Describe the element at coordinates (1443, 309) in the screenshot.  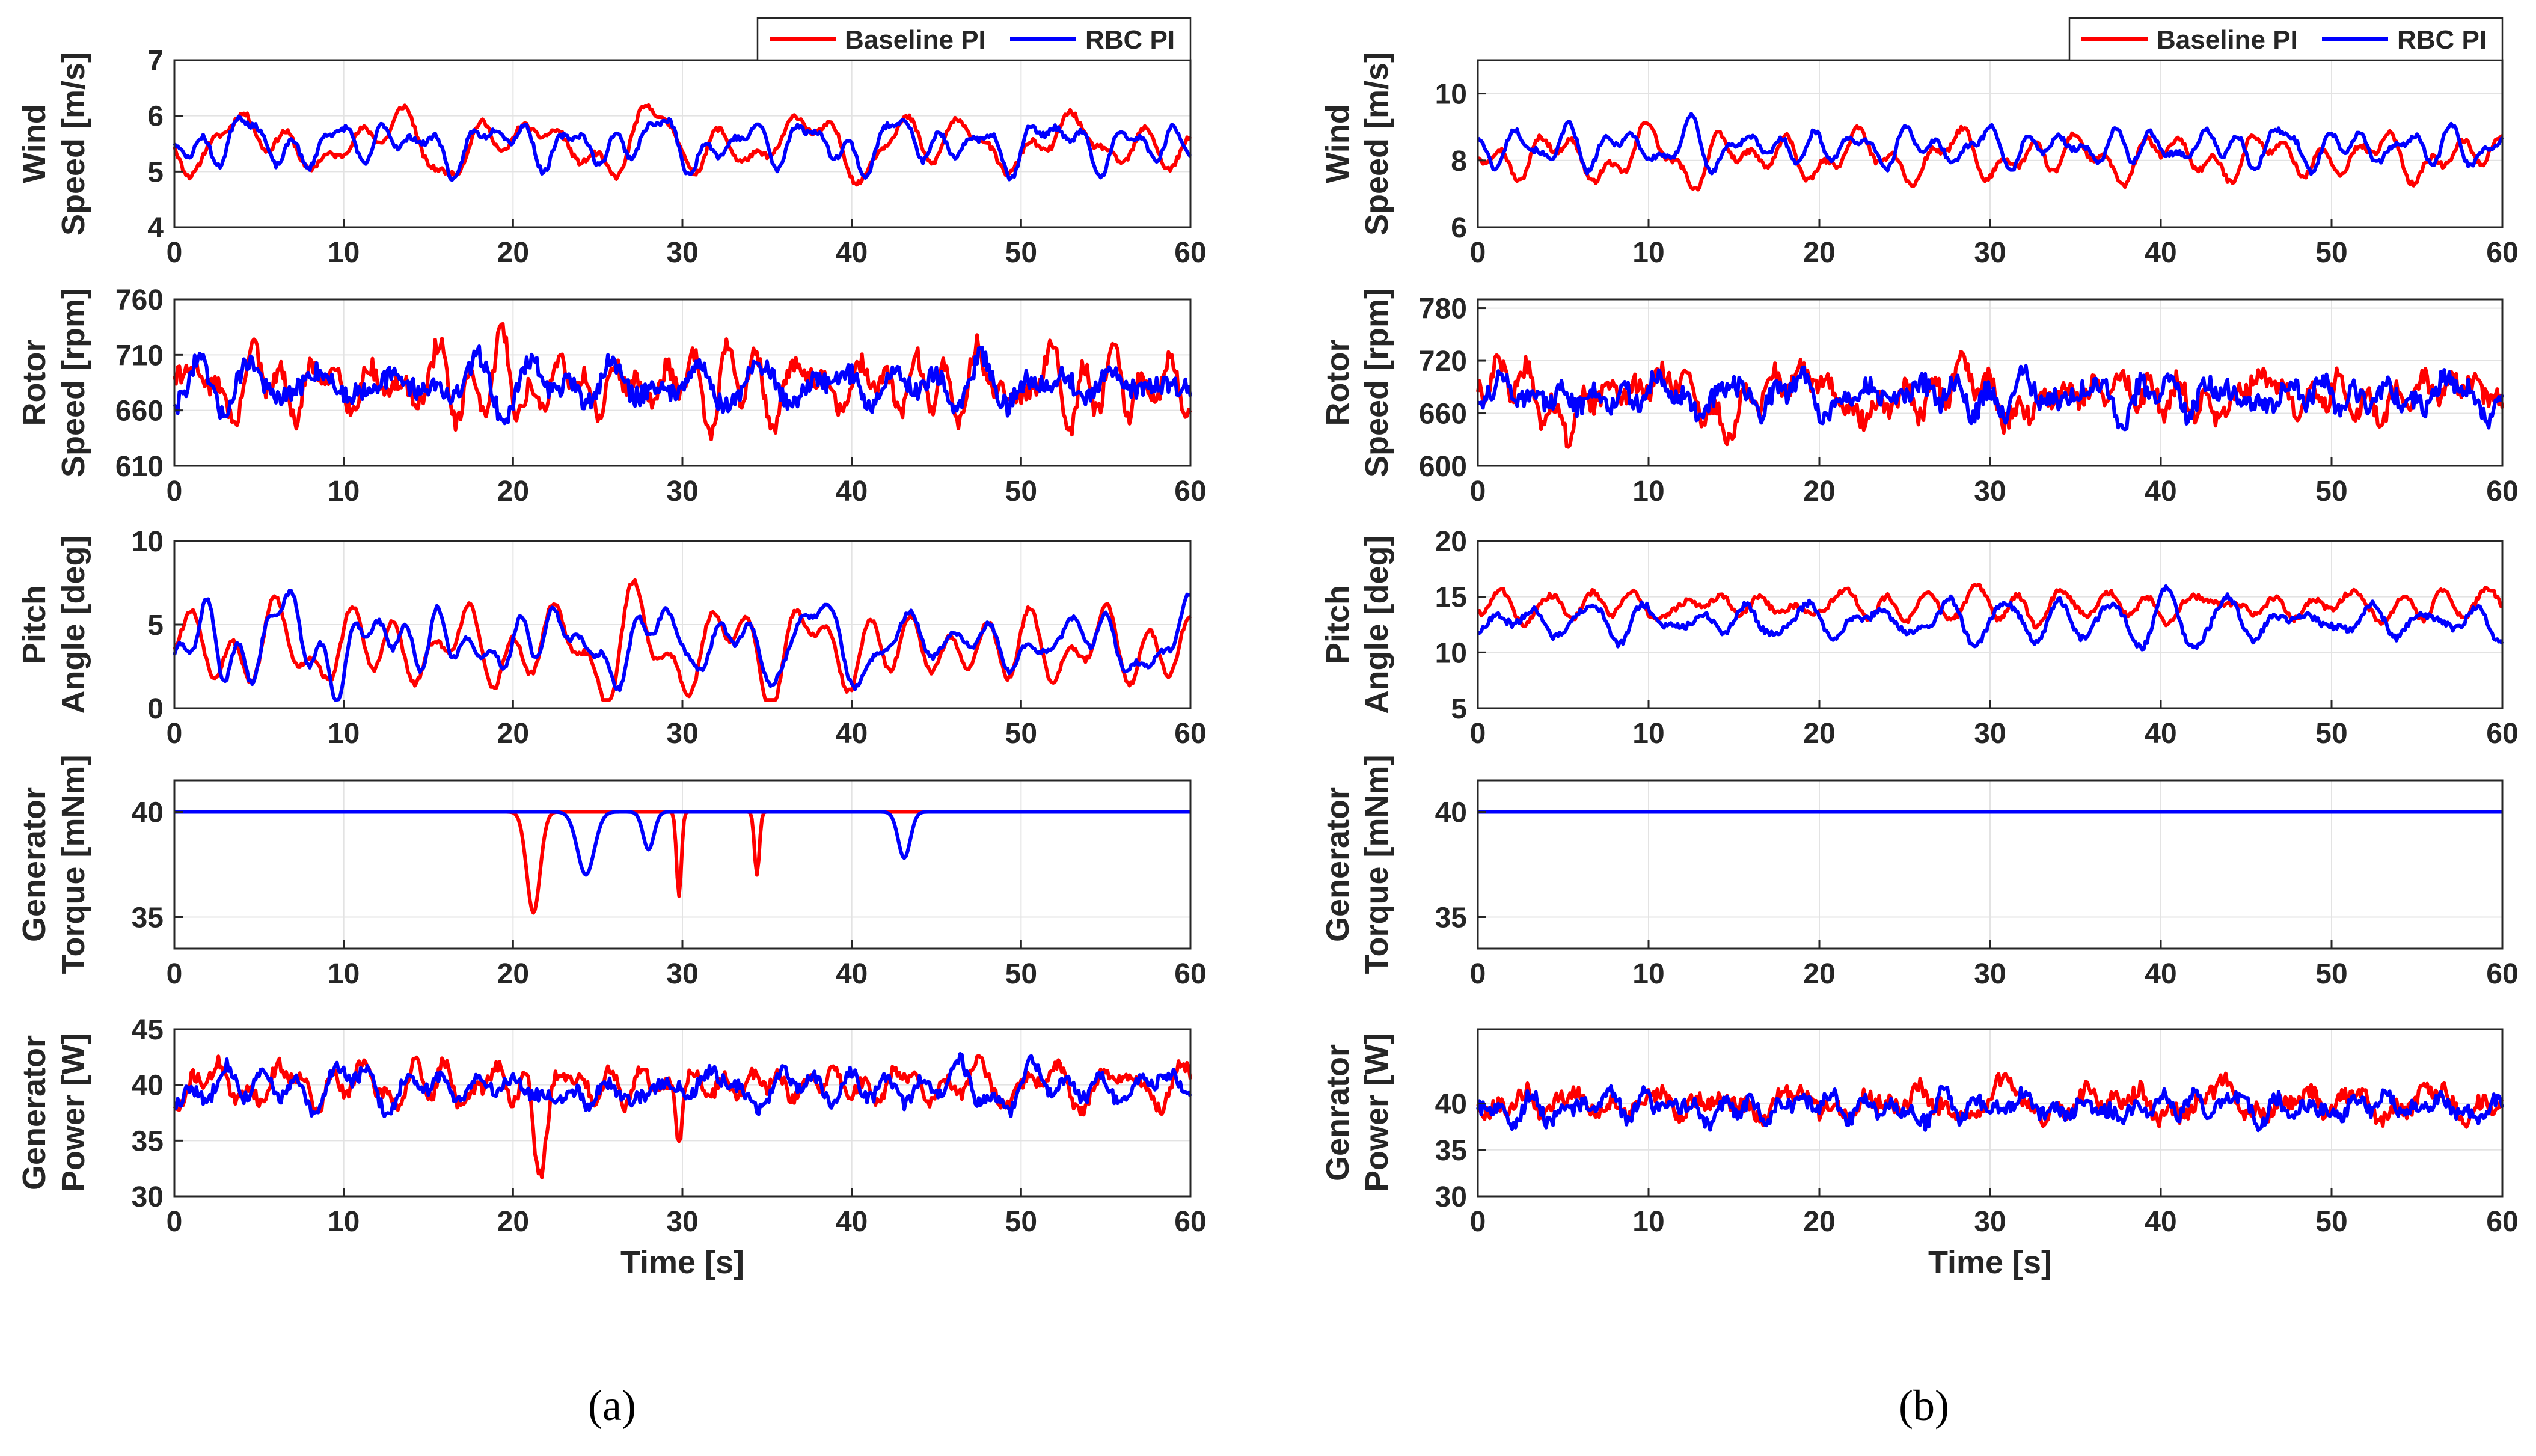
I see `y-tick-label: 780` at that location.